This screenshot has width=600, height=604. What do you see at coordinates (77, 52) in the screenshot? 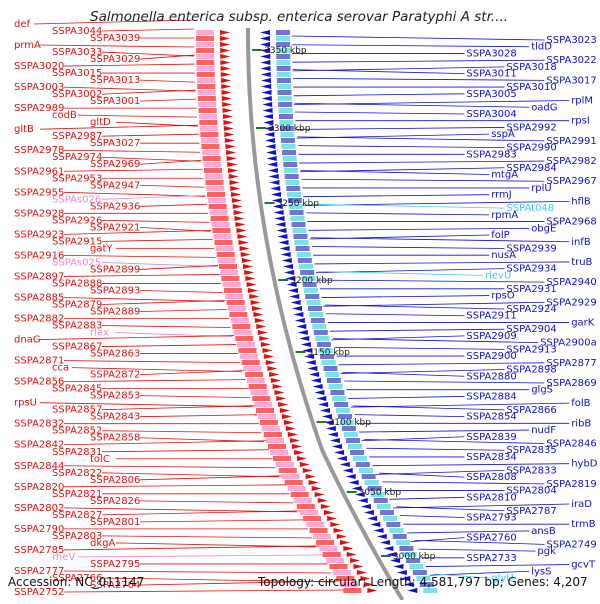
I see `gene-label: SSPA3033` at bounding box center [77, 52].